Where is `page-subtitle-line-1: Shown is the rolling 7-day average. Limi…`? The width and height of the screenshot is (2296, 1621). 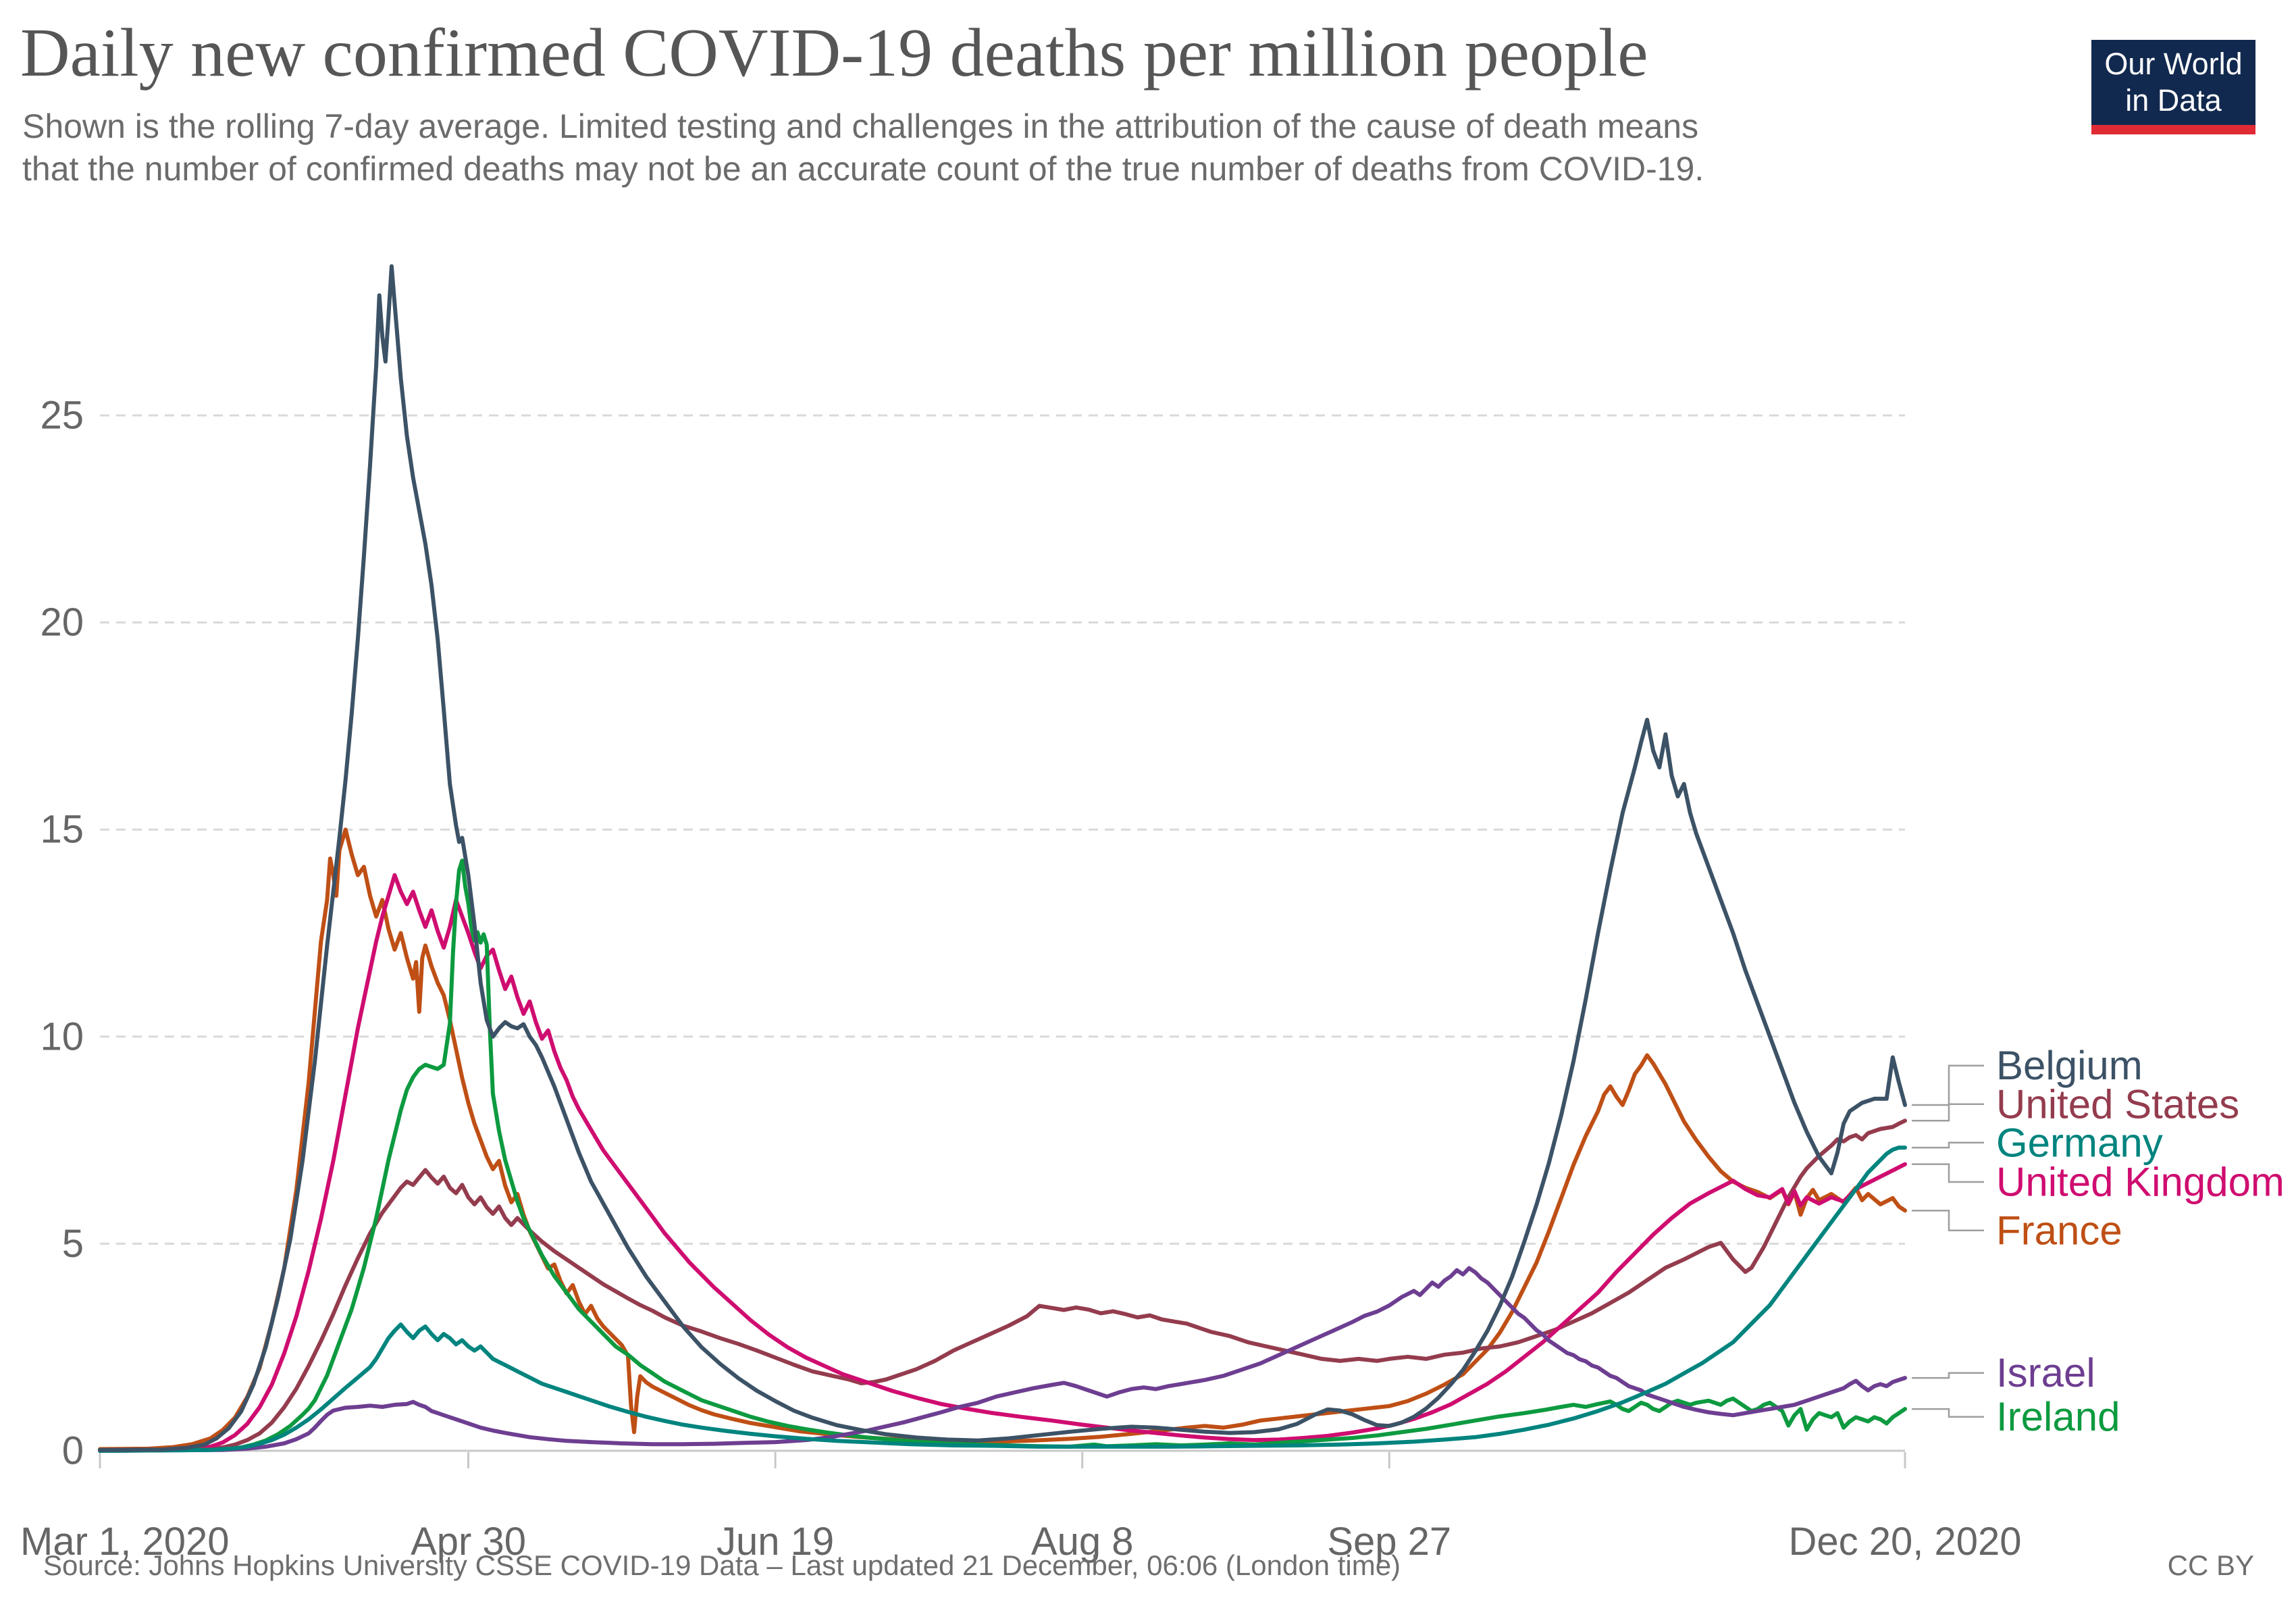
page-subtitle-line-1: Shown is the rolling 7-day average. Limi… is located at coordinates (861, 126).